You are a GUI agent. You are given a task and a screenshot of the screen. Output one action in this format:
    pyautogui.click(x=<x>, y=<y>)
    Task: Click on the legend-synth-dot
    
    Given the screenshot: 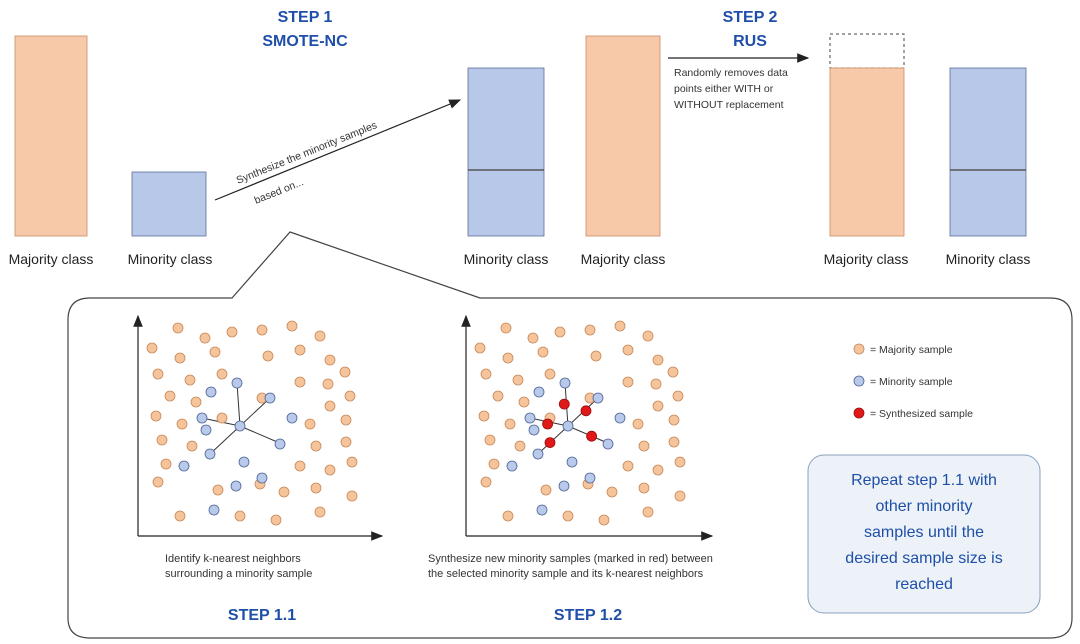 What is the action you would take?
    pyautogui.click(x=859, y=413)
    